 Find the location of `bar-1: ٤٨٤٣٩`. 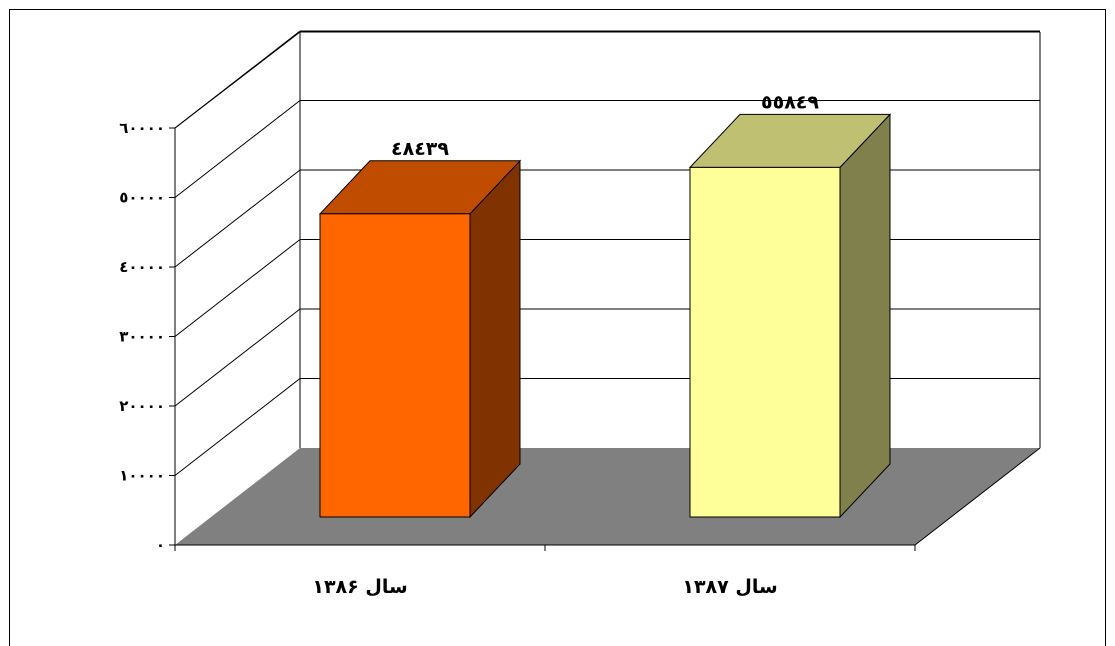

bar-1: ٤٨٤٣٩ is located at coordinates (420, 328).